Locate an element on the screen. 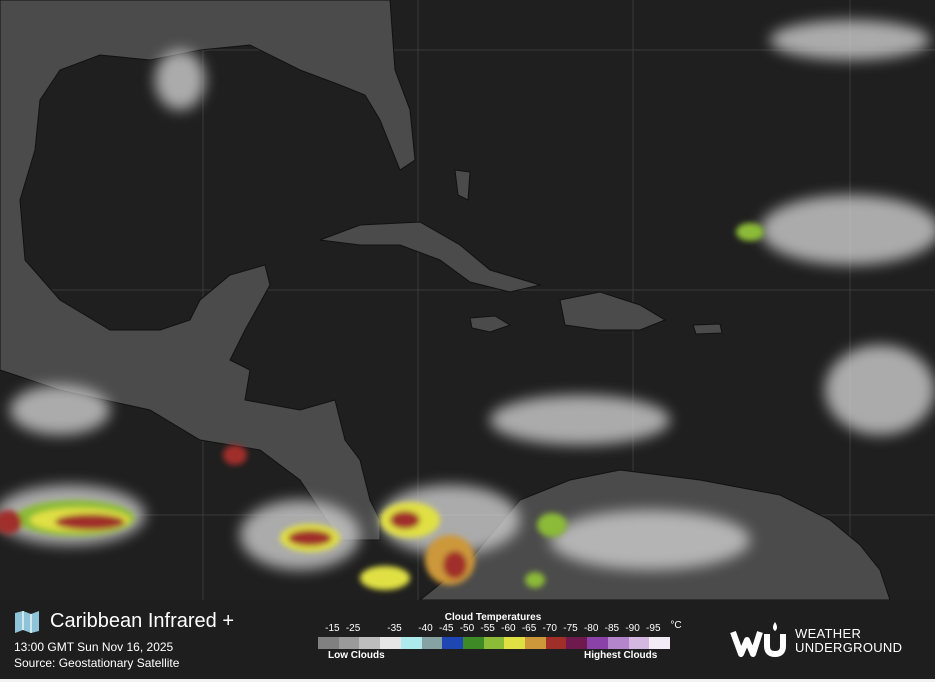  legend-label: -40 is located at coordinates (425, 628).